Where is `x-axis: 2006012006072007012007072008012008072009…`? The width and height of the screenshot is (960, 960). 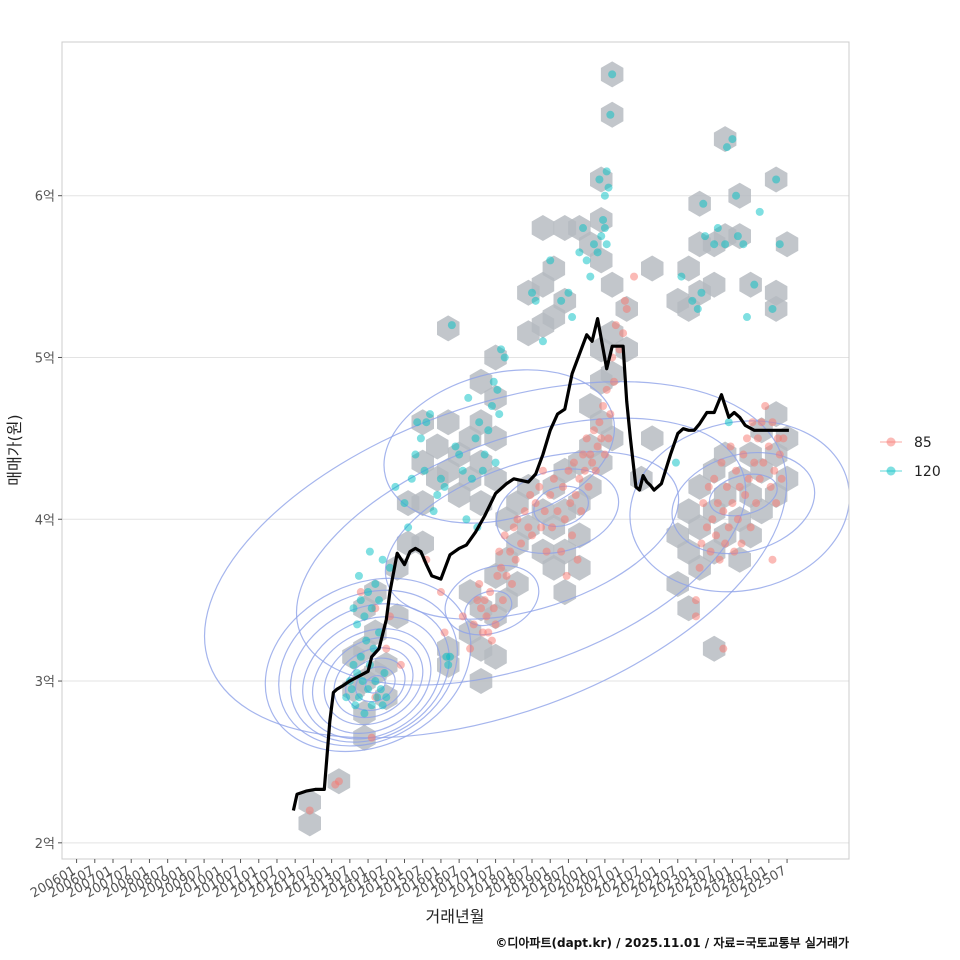 x-axis: 2006012006072007012007072008012008072009… is located at coordinates (408, 880).